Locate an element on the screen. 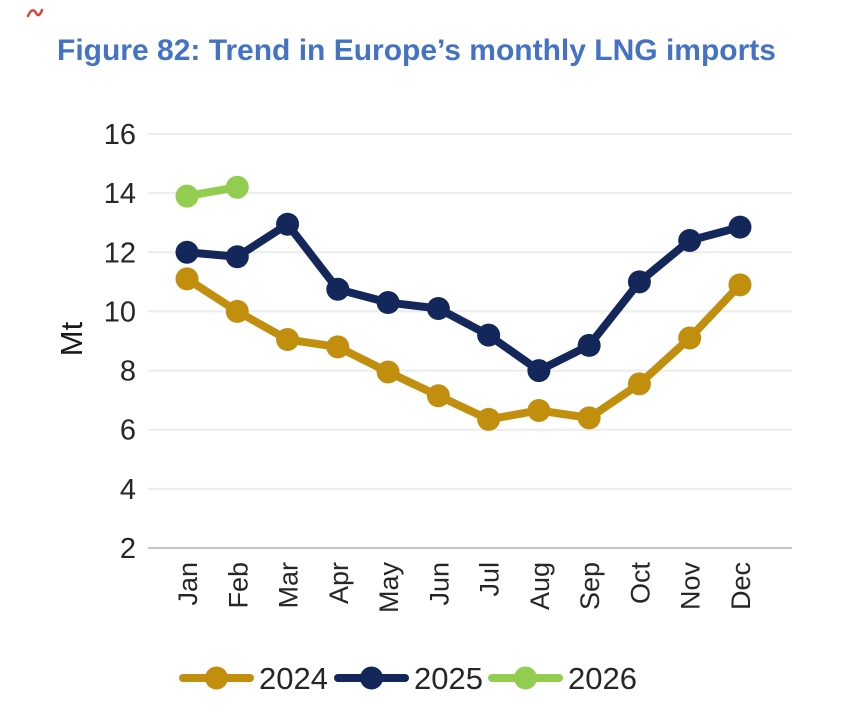 Image resolution: width=861 pixels, height=715 pixels. x-tick-label-jun: Jun is located at coordinates (439, 584).